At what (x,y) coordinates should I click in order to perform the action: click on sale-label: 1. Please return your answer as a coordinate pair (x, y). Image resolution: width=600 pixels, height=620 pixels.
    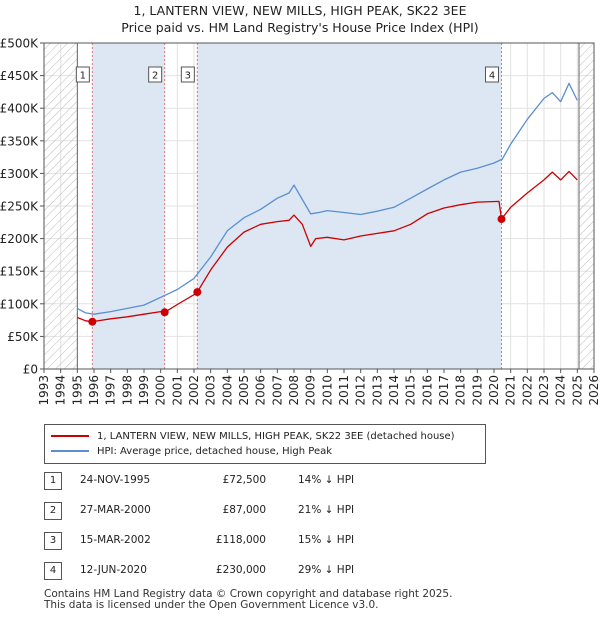
    Looking at the image, I should click on (83, 76).